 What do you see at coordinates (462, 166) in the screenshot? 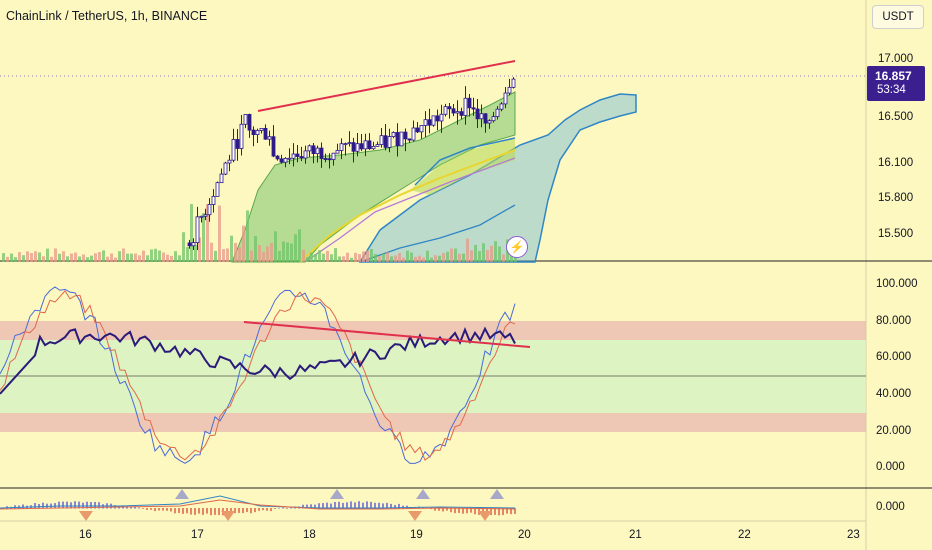
I see `ema-ribbon` at bounding box center [462, 166].